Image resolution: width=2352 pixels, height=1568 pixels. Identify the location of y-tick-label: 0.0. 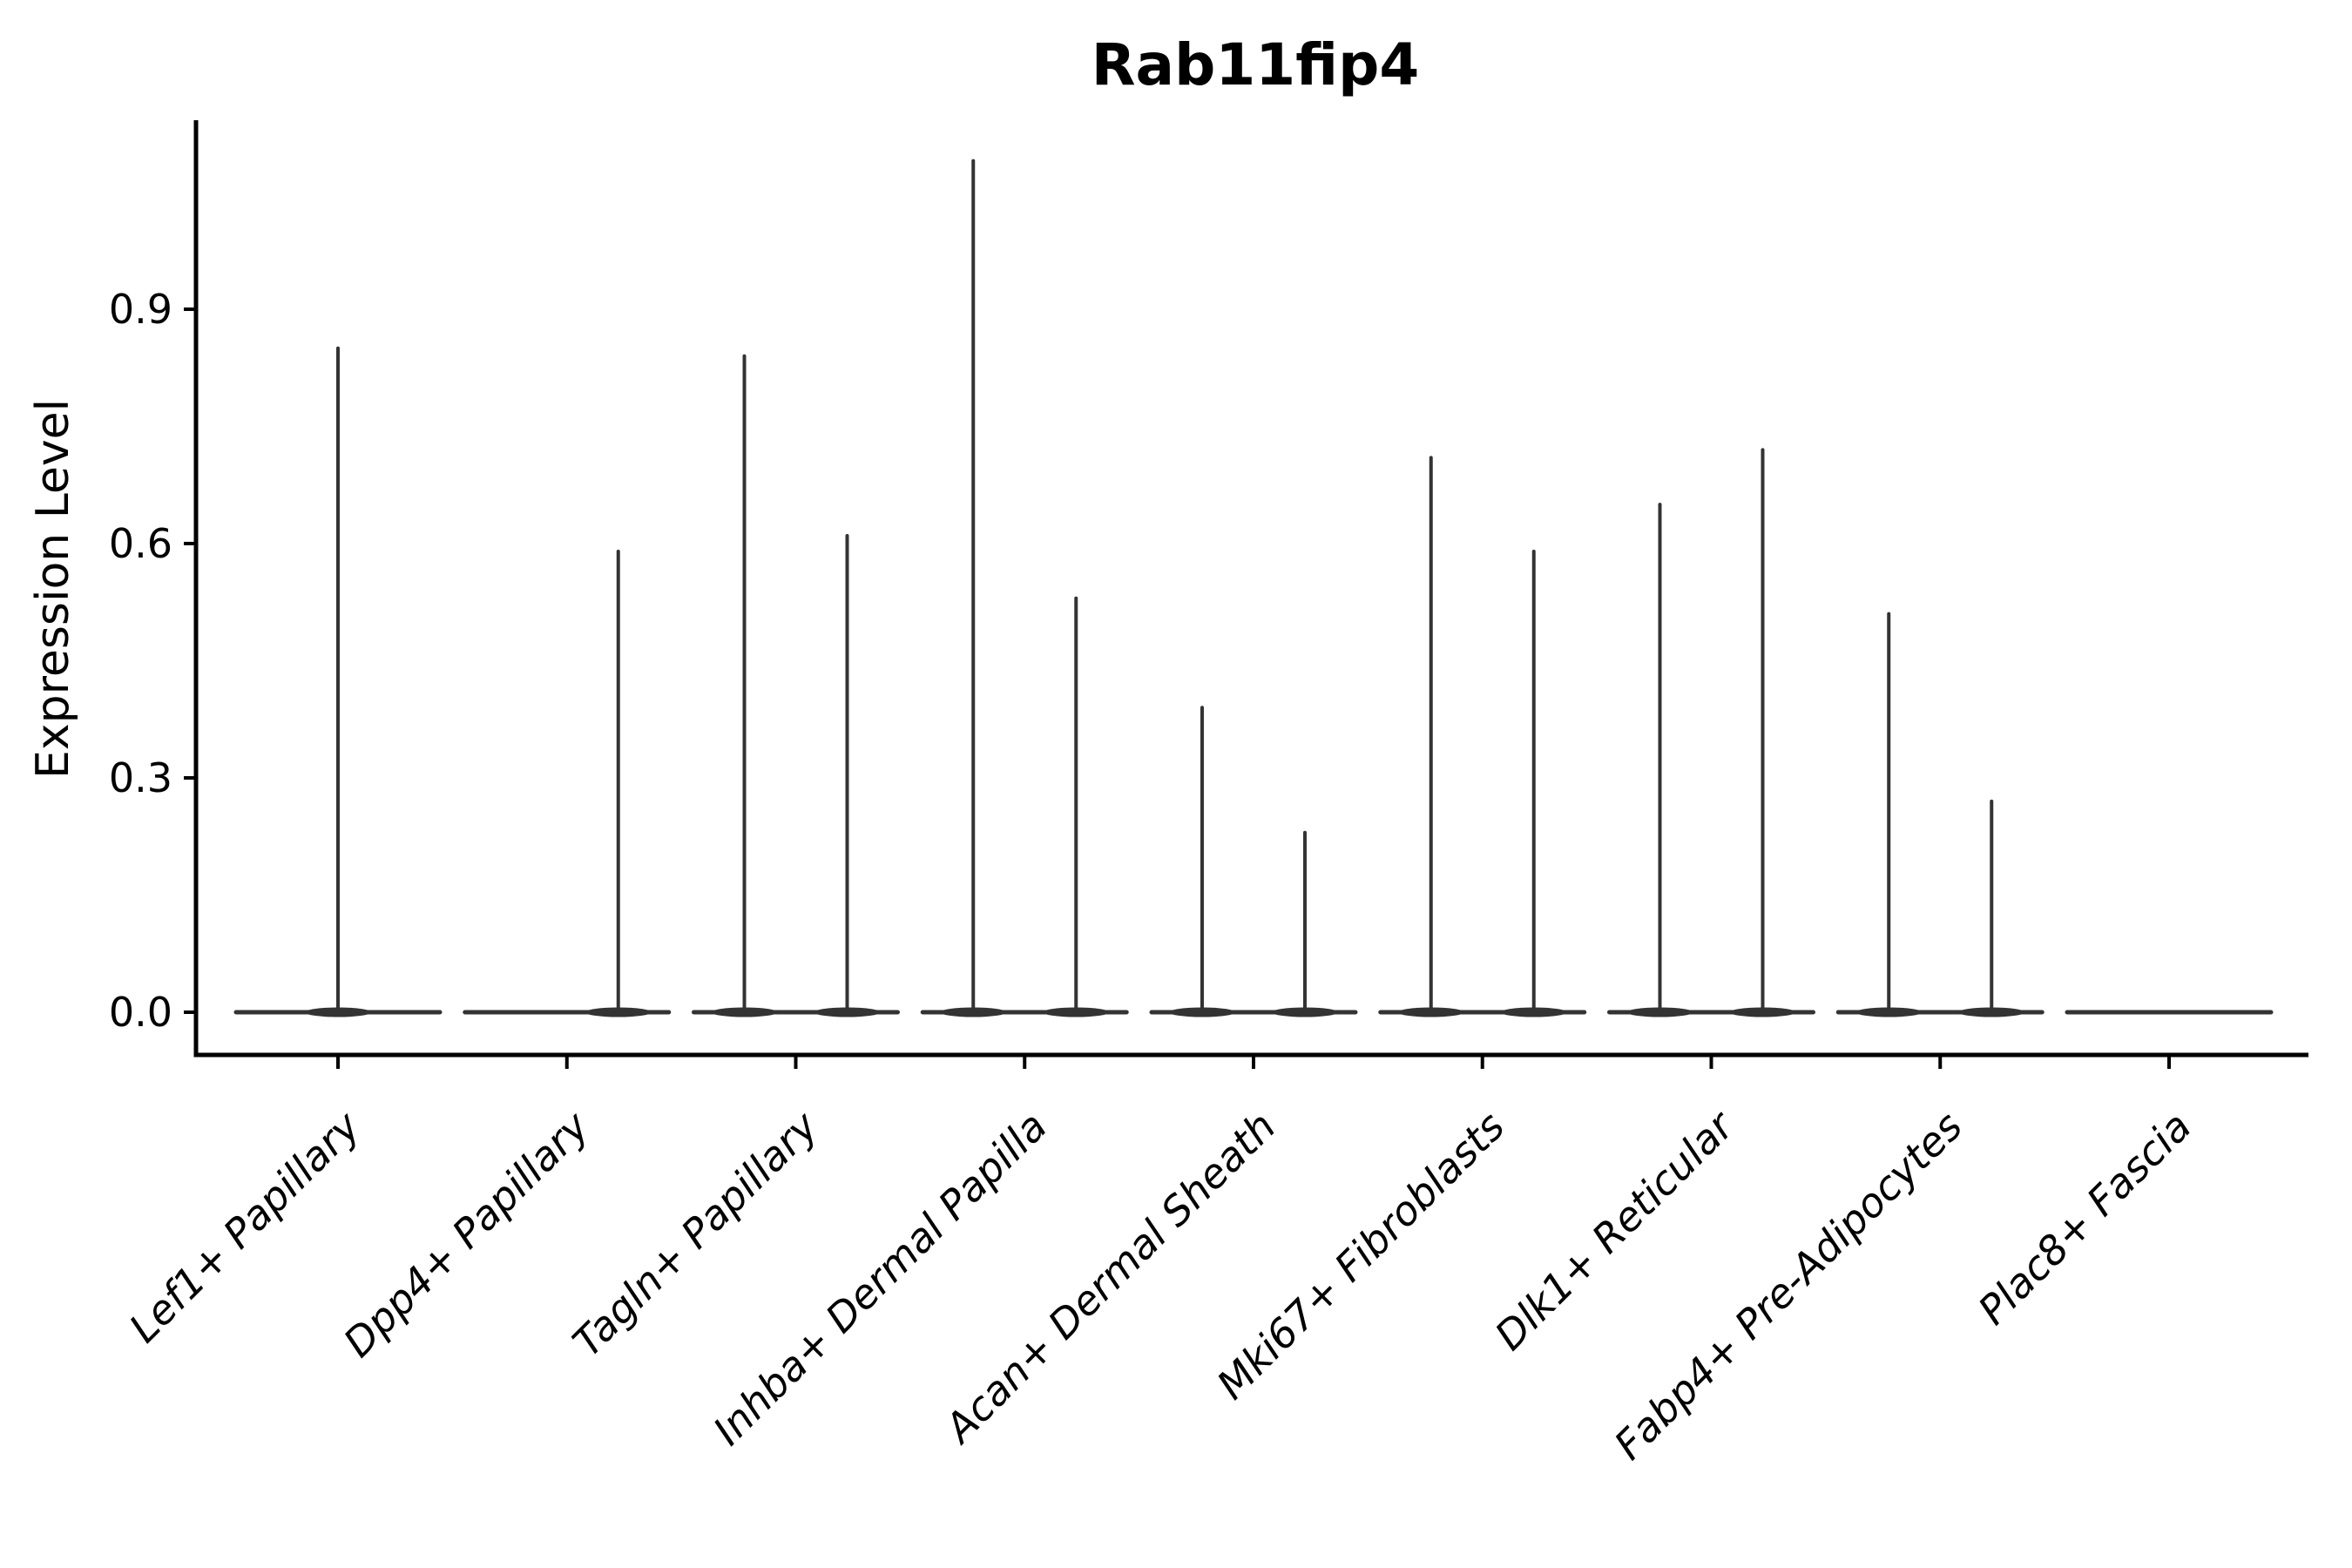
(140, 1013).